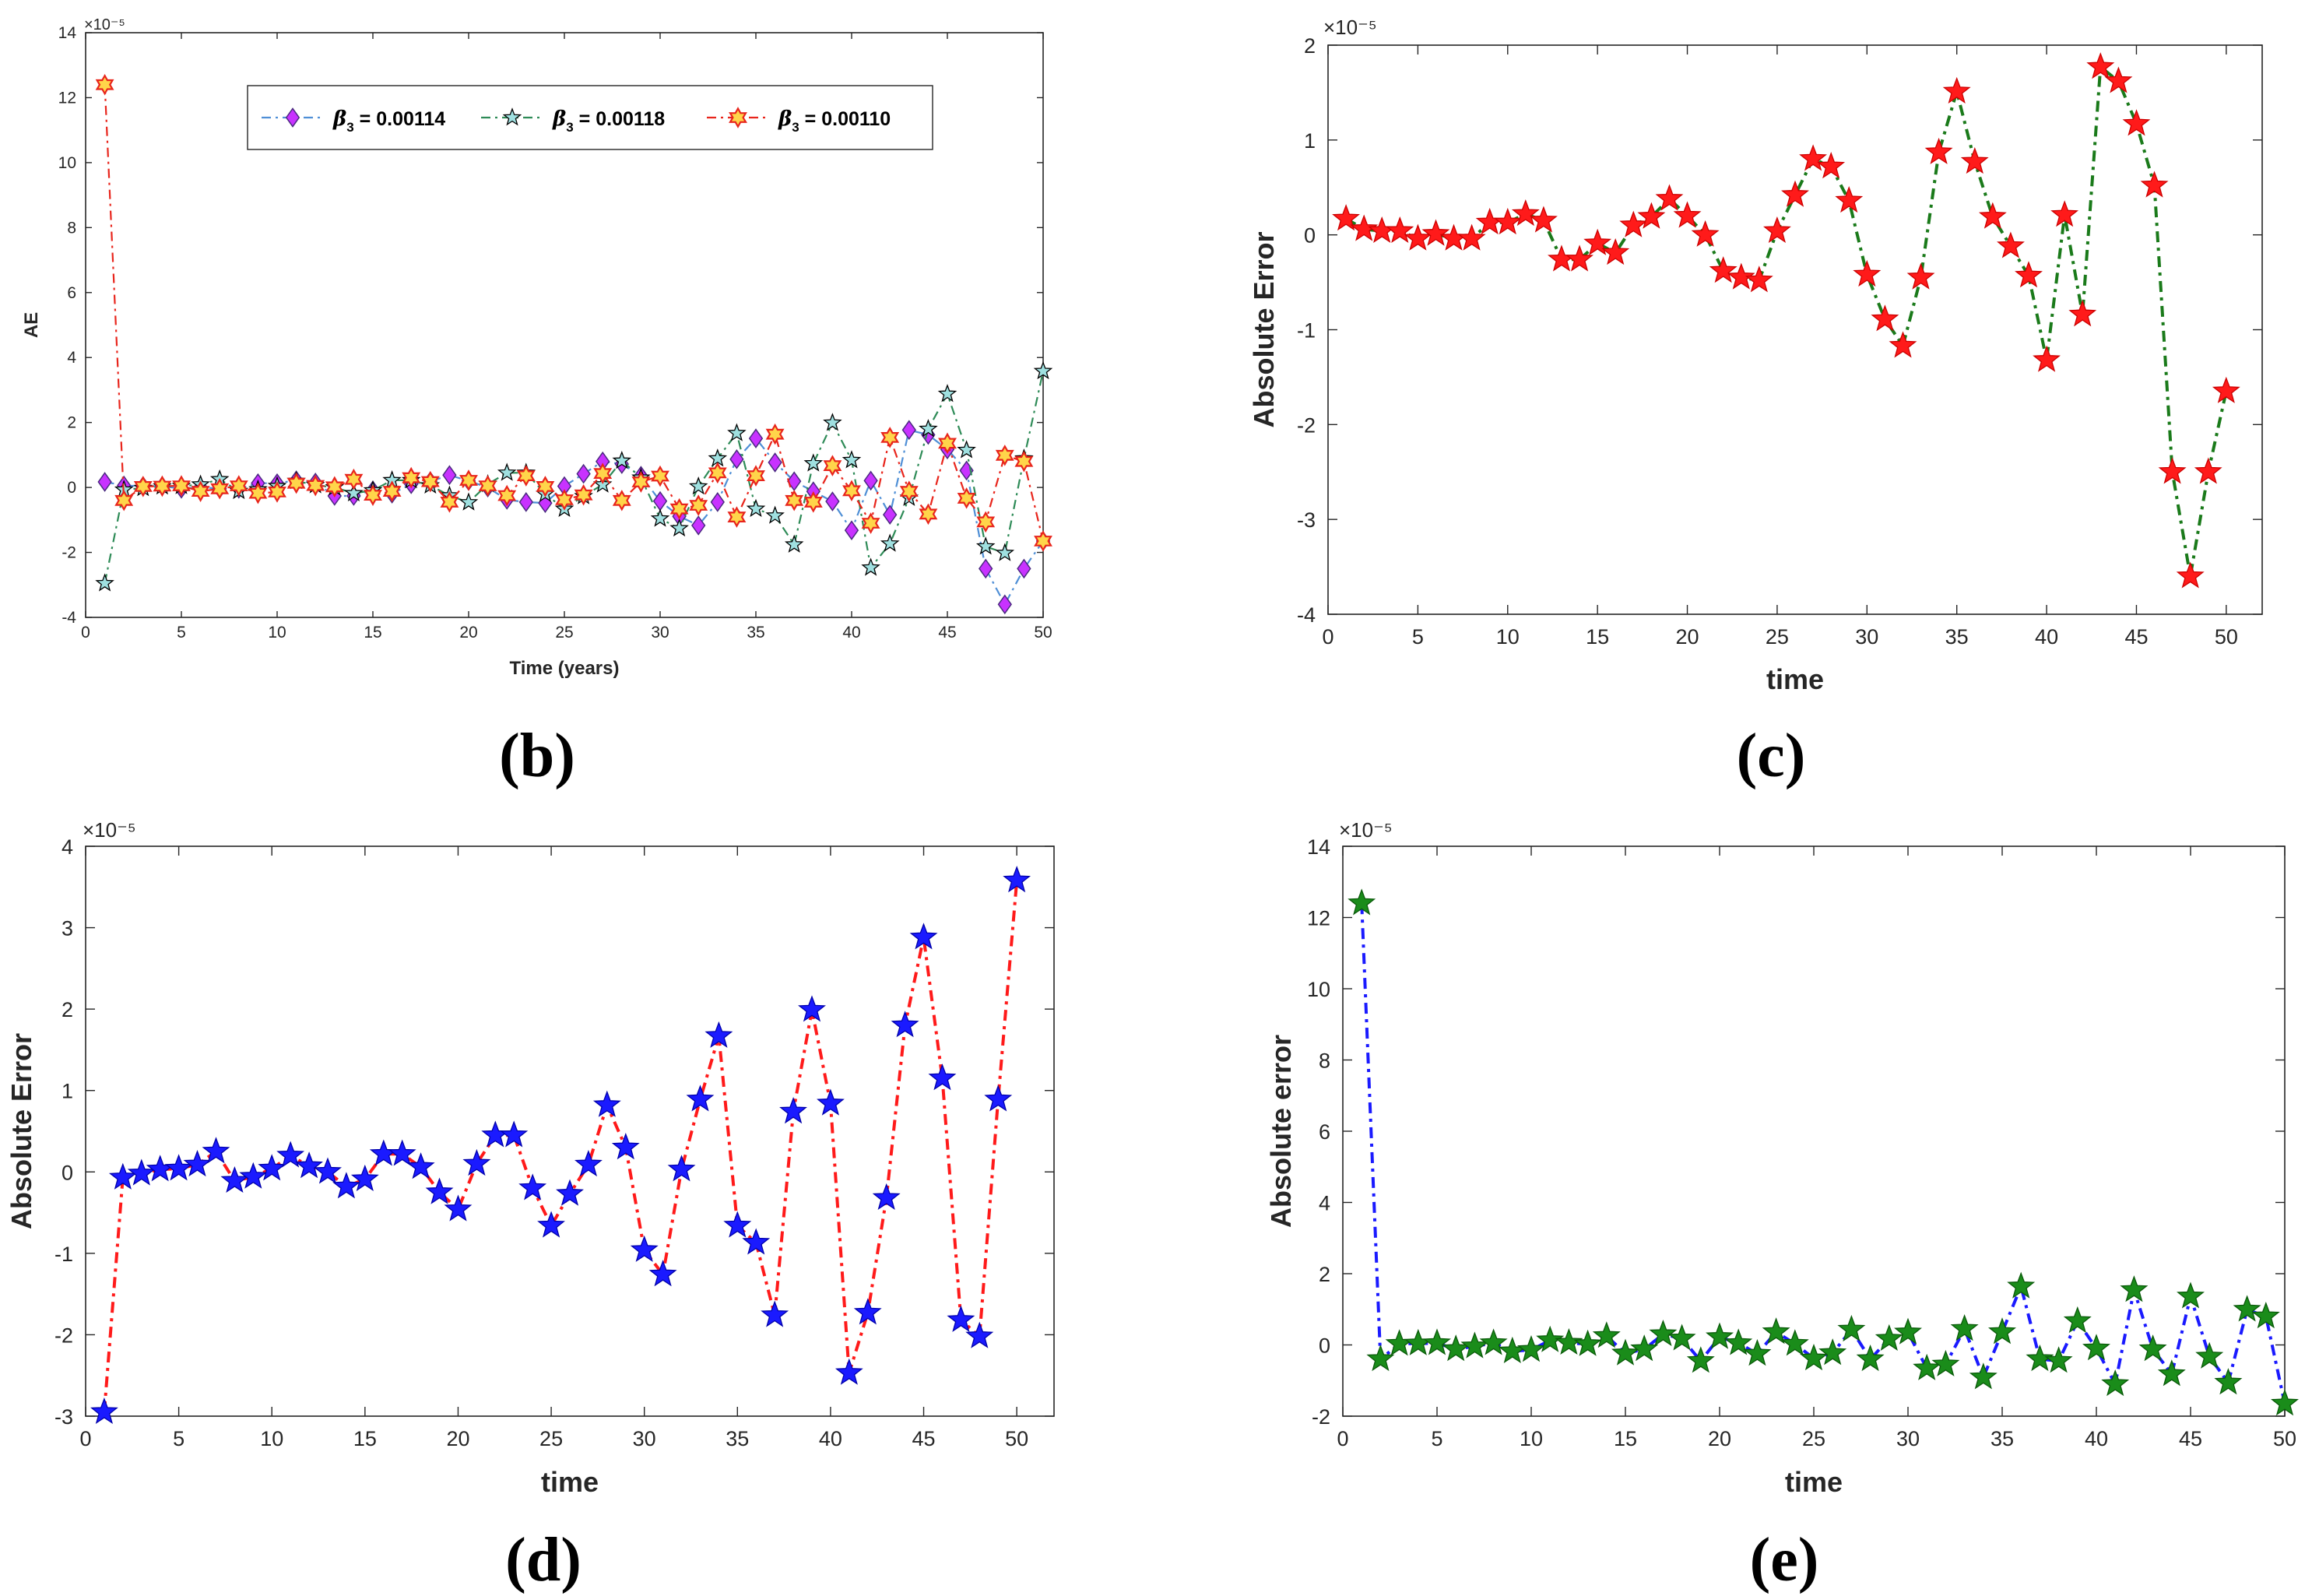 The height and width of the screenshot is (1596, 2305). Describe the element at coordinates (1795, 679) in the screenshot. I see `x-axis-label: time` at that location.